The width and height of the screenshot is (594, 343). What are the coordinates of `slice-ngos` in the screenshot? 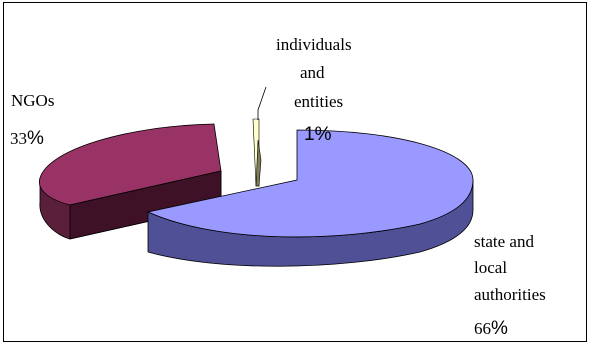 It's located at (130, 181).